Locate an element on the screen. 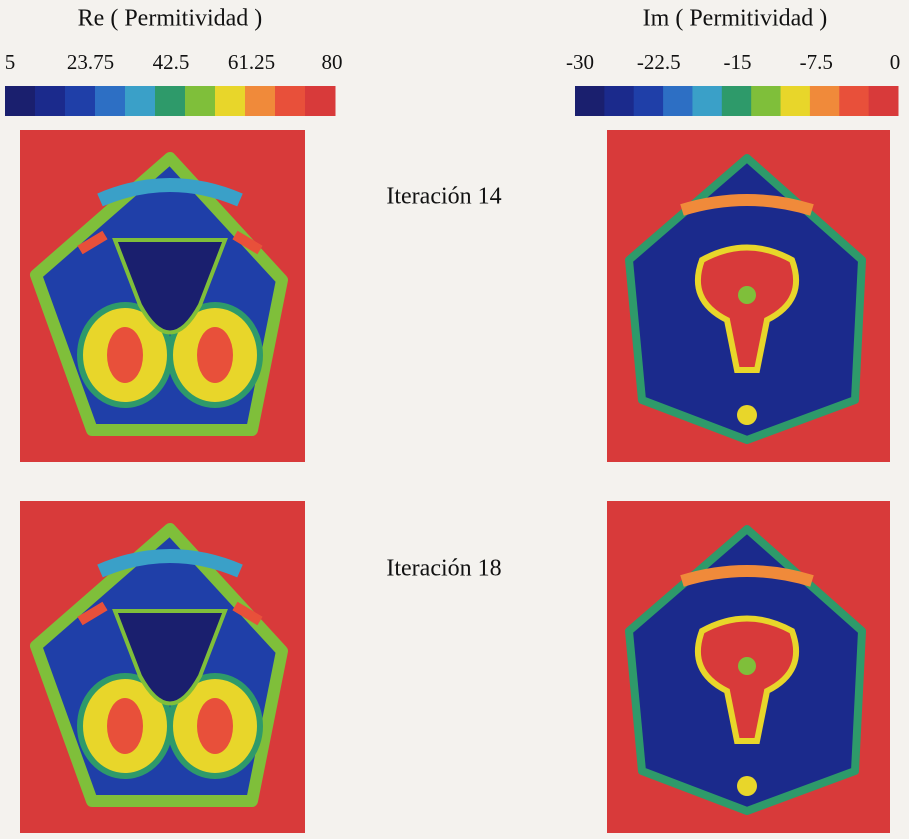 The height and width of the screenshot is (839, 909). panel-label: Iteración 14 is located at coordinates (443, 197).